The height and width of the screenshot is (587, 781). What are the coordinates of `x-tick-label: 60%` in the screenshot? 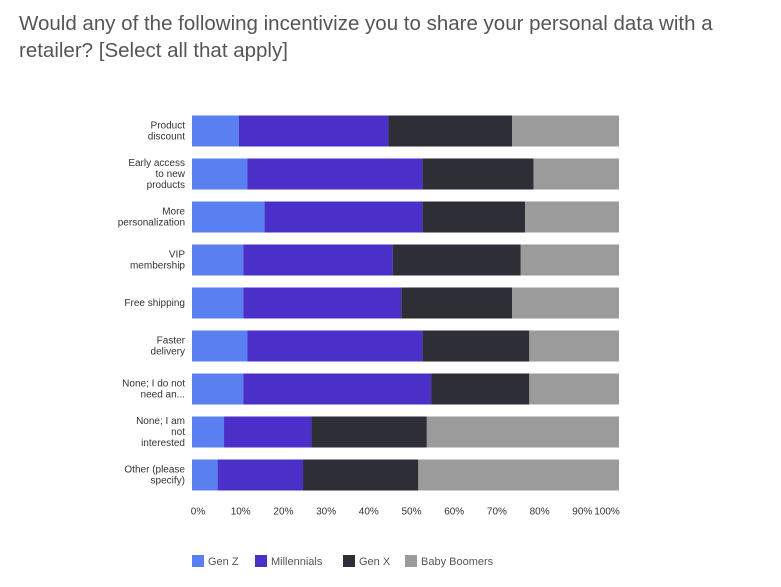 It's located at (454, 512).